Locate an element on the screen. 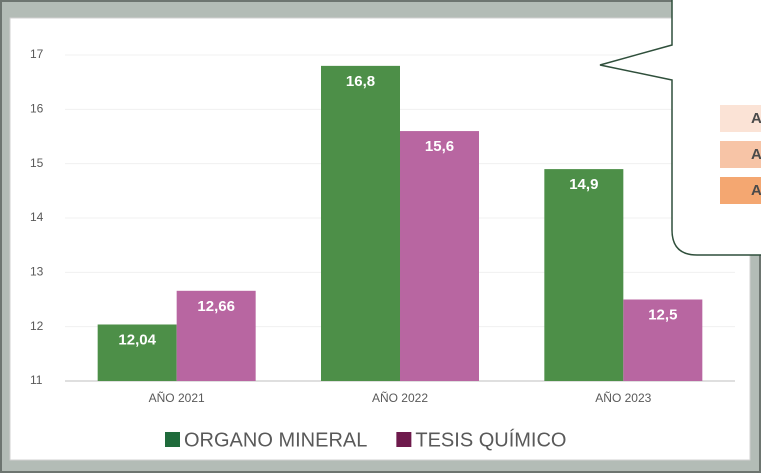 The height and width of the screenshot is (473, 761). y-tick-label: 17 is located at coordinates (37, 54).